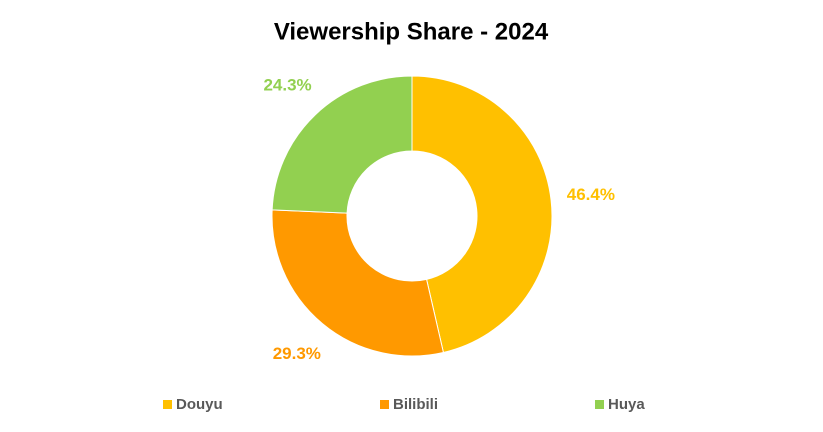 This screenshot has height=432, width=823. I want to click on legend-label: Bilibili, so click(415, 404).